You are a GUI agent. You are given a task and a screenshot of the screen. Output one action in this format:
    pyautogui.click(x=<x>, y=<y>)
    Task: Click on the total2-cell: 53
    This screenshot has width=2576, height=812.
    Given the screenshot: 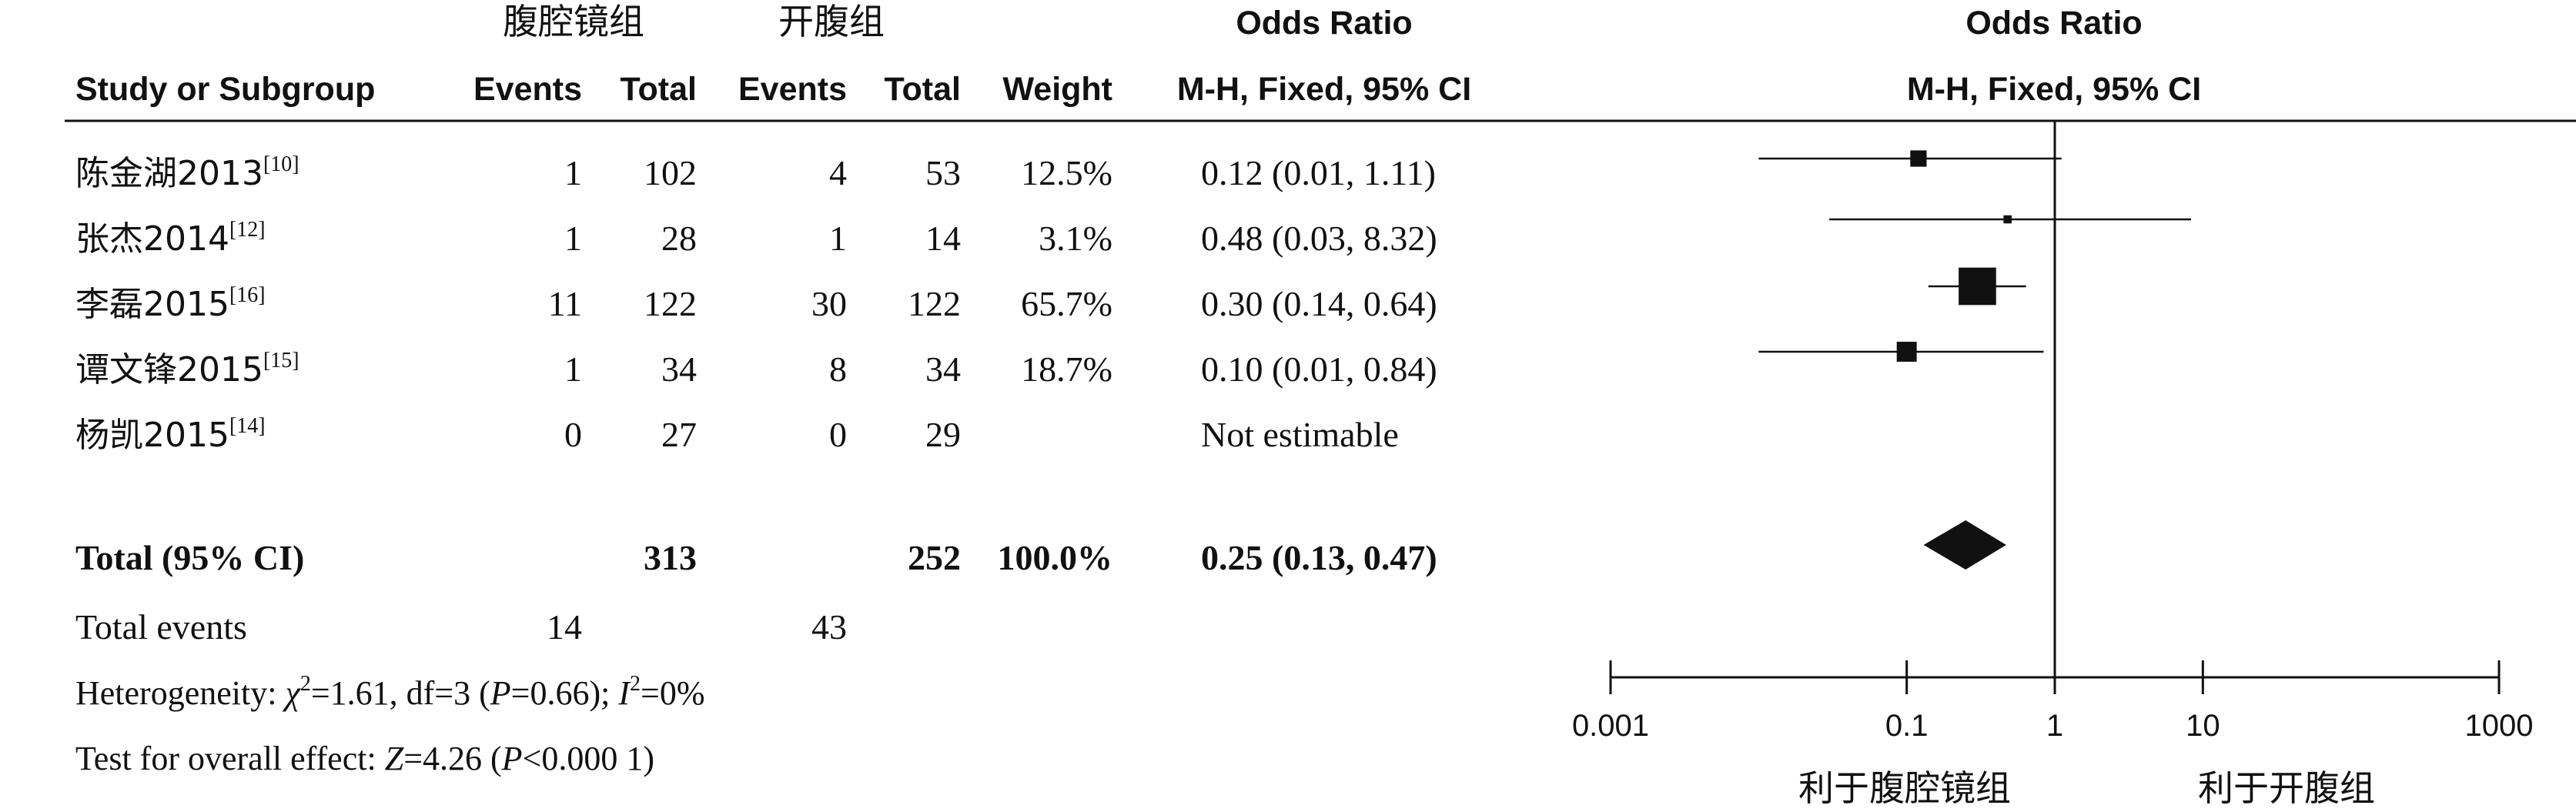 What is the action you would take?
    pyautogui.click(x=943, y=172)
    